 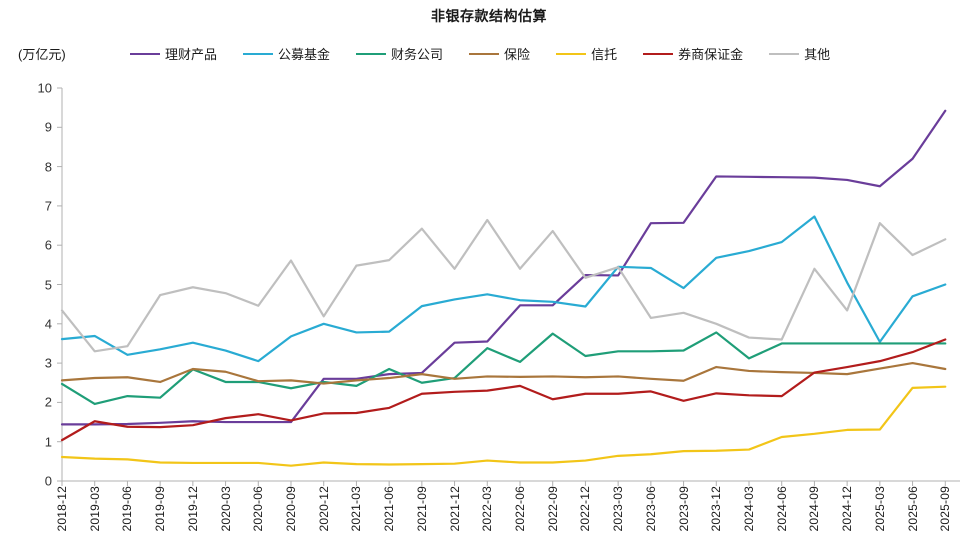 I want to click on x-axis-tick-label: 2020-03, so click(x=225, y=509).